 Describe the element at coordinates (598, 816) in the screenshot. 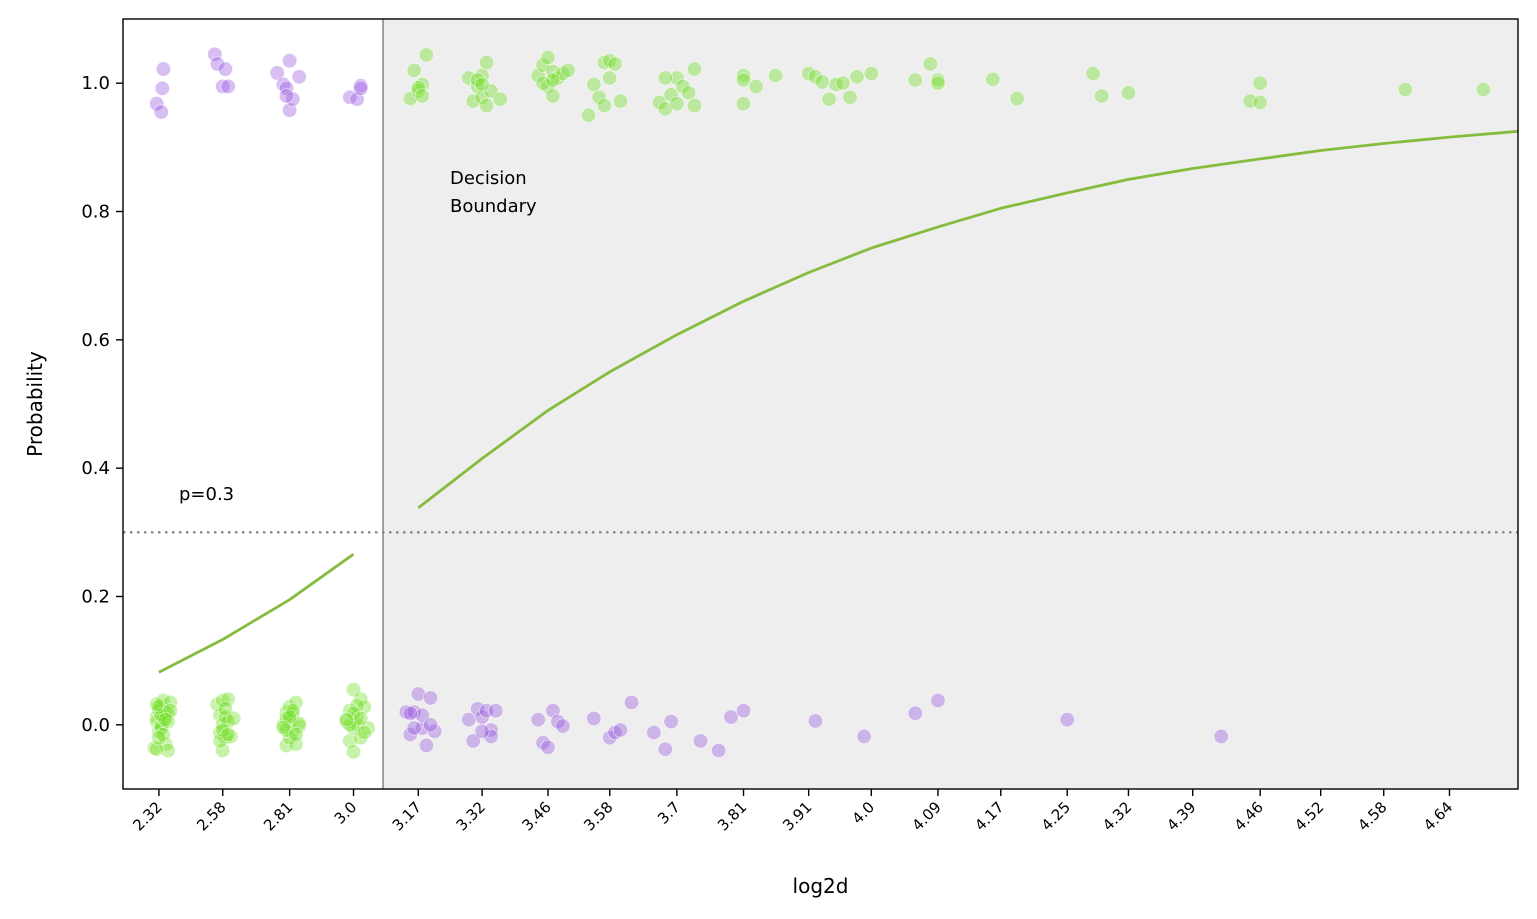

I see `x-tick-label: 3.58` at that location.